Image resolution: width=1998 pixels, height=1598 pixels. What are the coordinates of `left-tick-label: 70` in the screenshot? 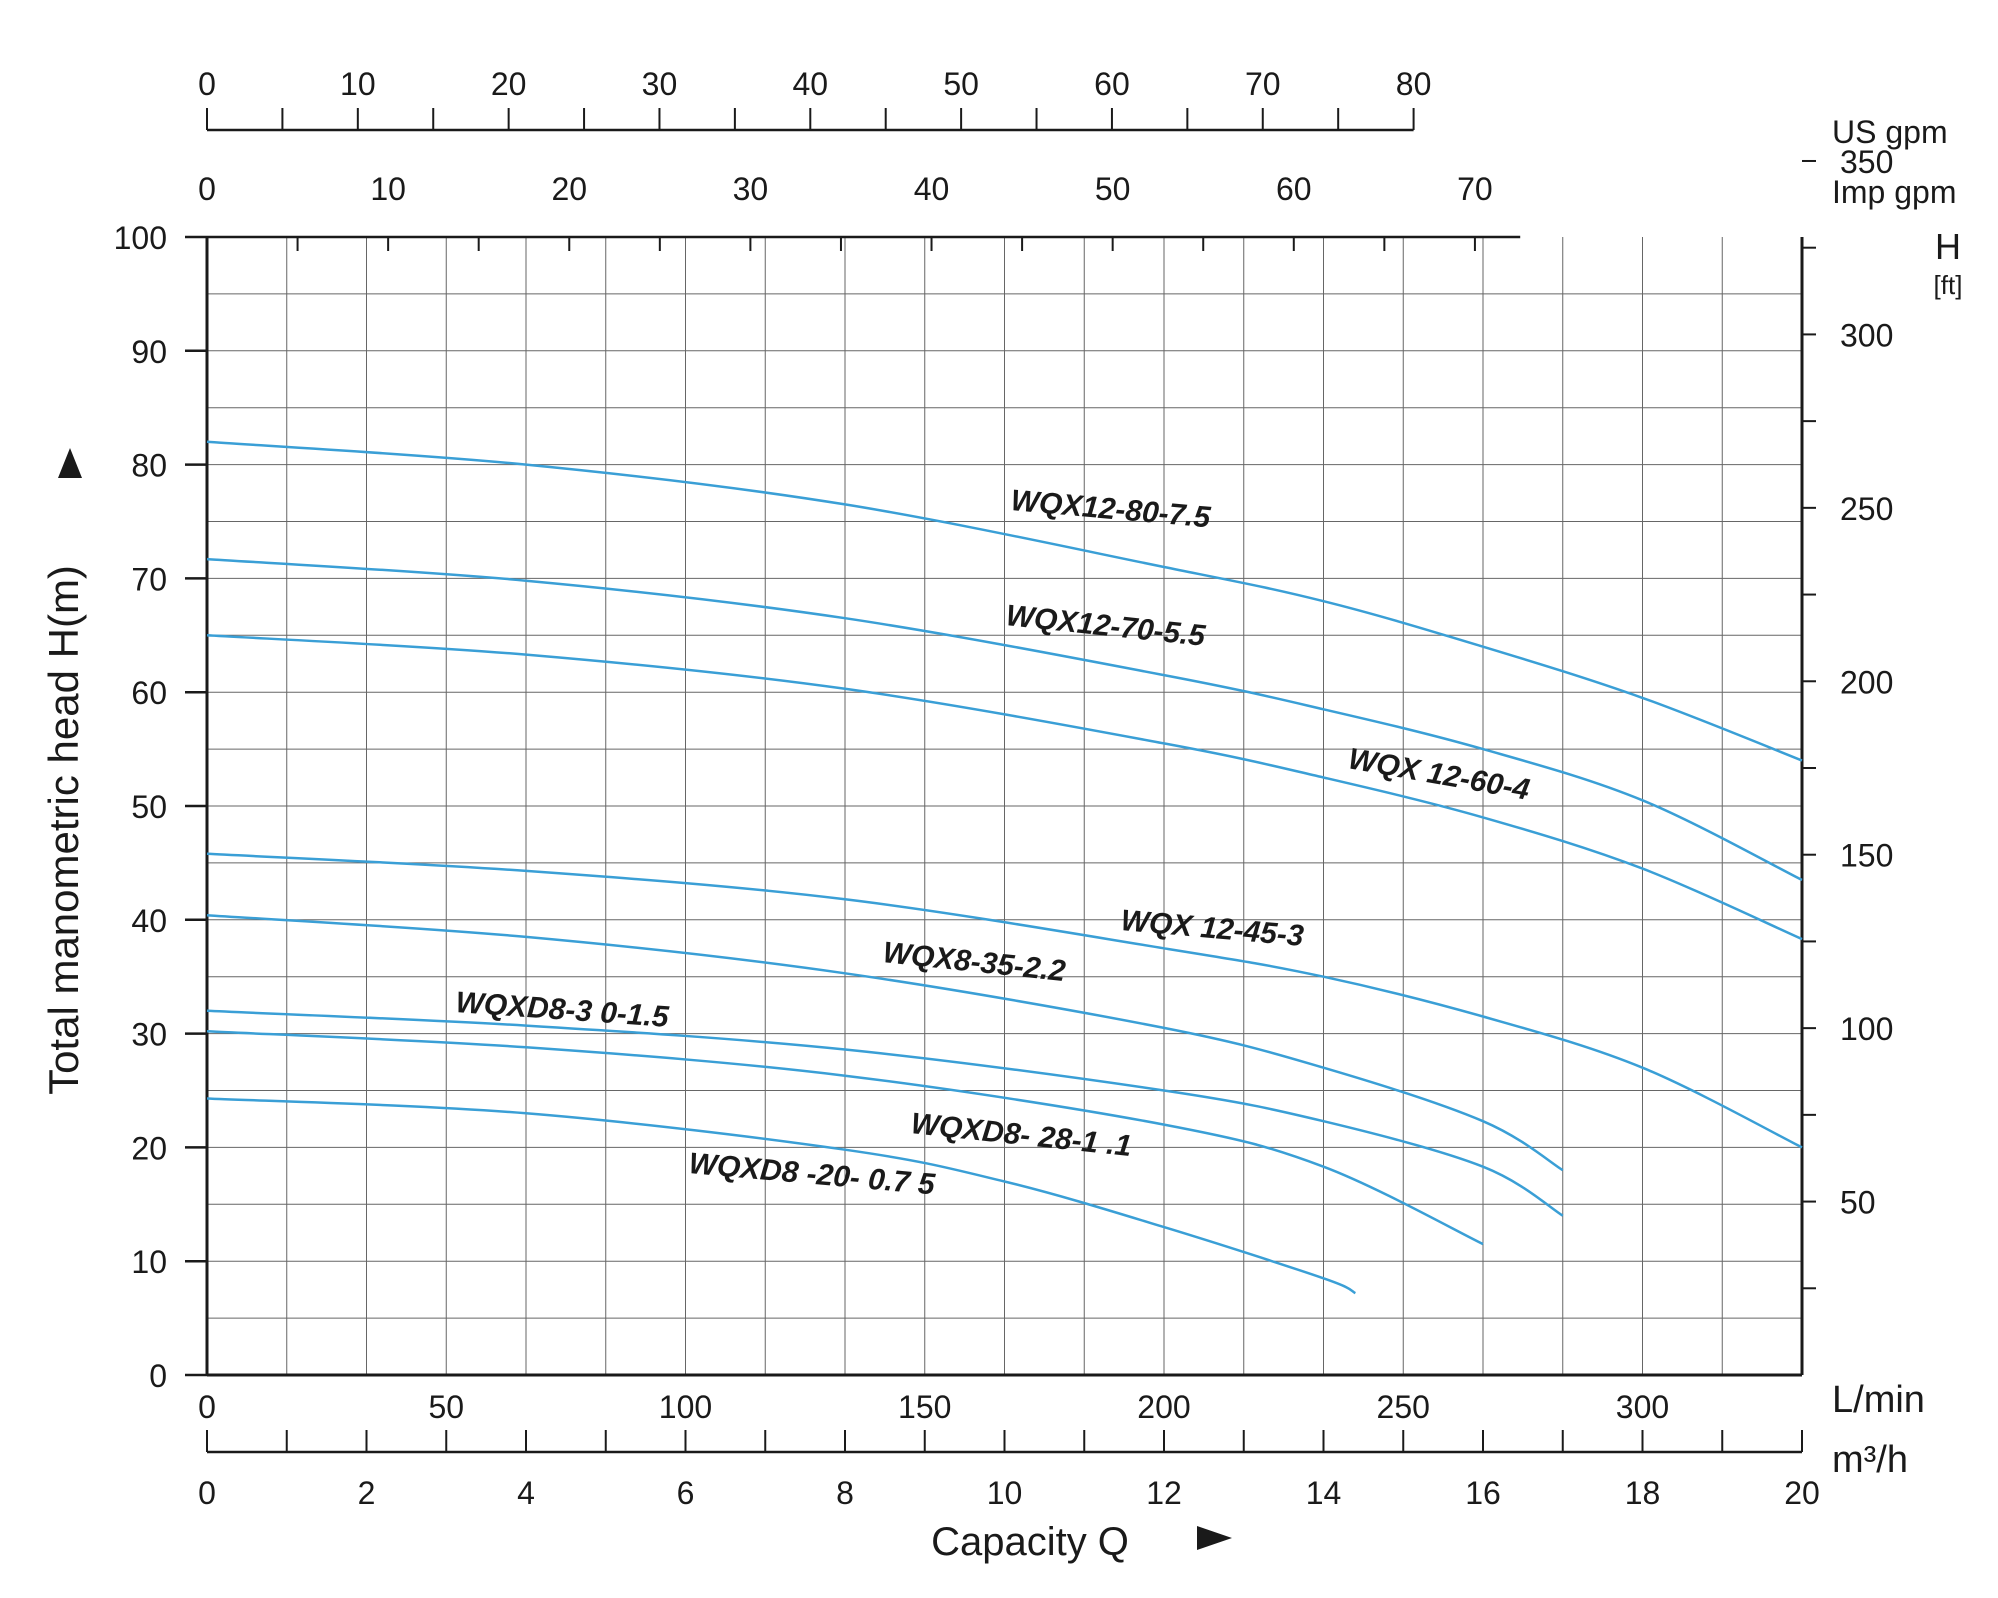 It's located at (149, 579).